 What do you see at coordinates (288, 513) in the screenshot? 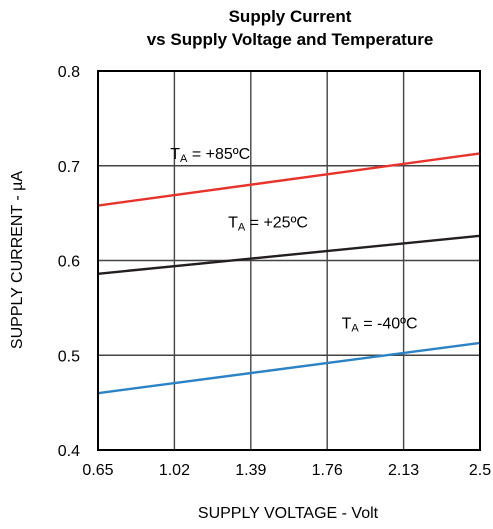
I see `x-axis-label: SUPPLY VOLTAGE - Volt` at bounding box center [288, 513].